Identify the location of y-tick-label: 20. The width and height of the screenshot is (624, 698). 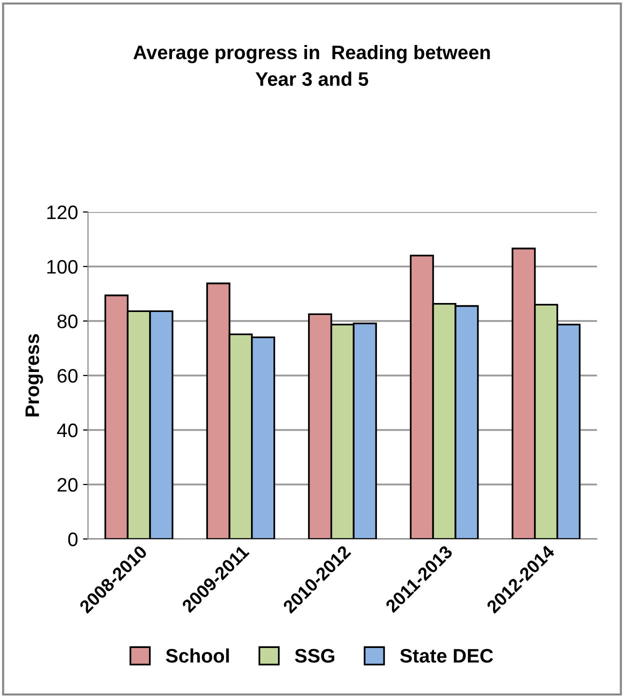
(68, 485).